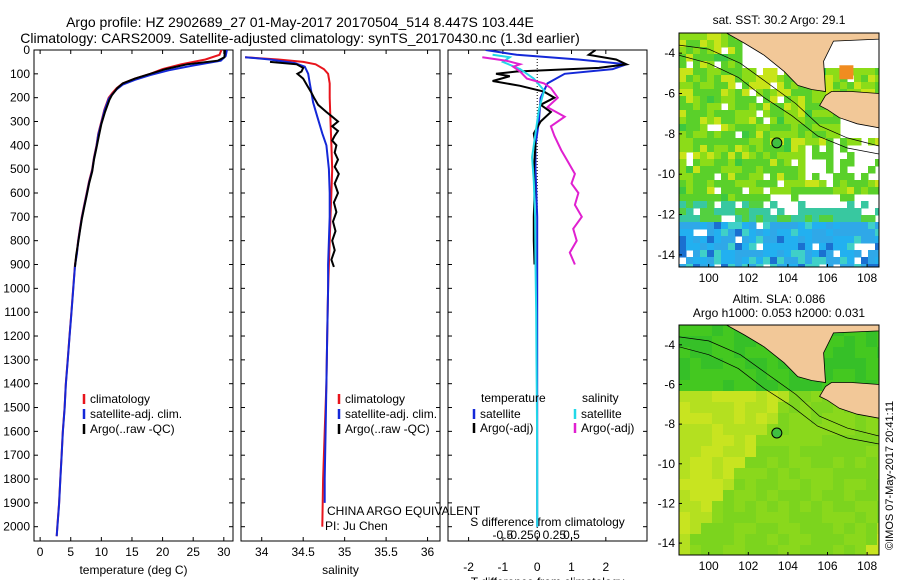 The image size is (900, 580). I want to click on x-tick-label: 15, so click(132, 552).